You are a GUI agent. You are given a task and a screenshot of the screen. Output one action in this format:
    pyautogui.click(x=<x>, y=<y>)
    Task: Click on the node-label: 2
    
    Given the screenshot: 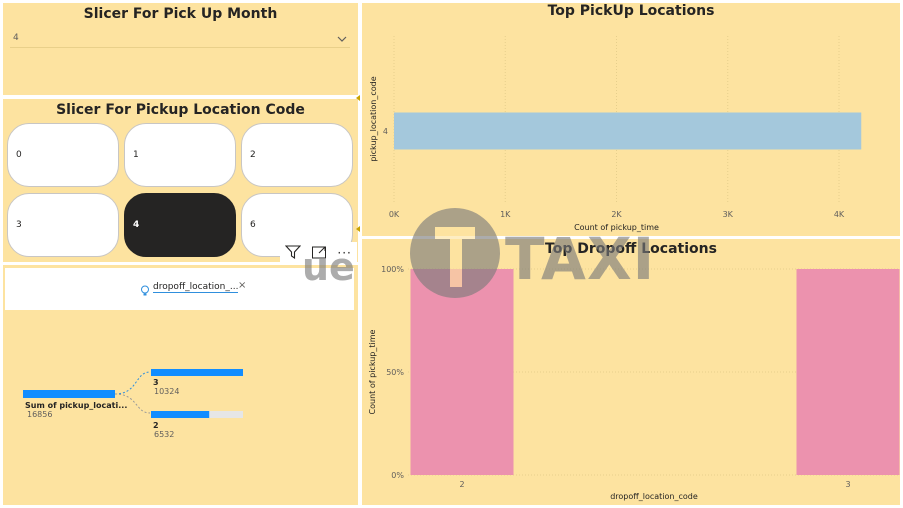 What is the action you would take?
    pyautogui.click(x=156, y=425)
    